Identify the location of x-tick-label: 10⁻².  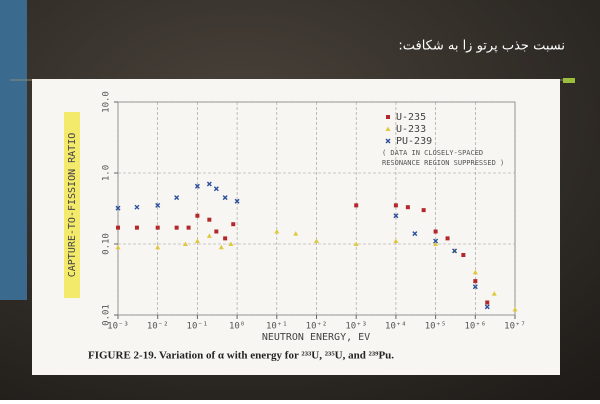
(158, 327).